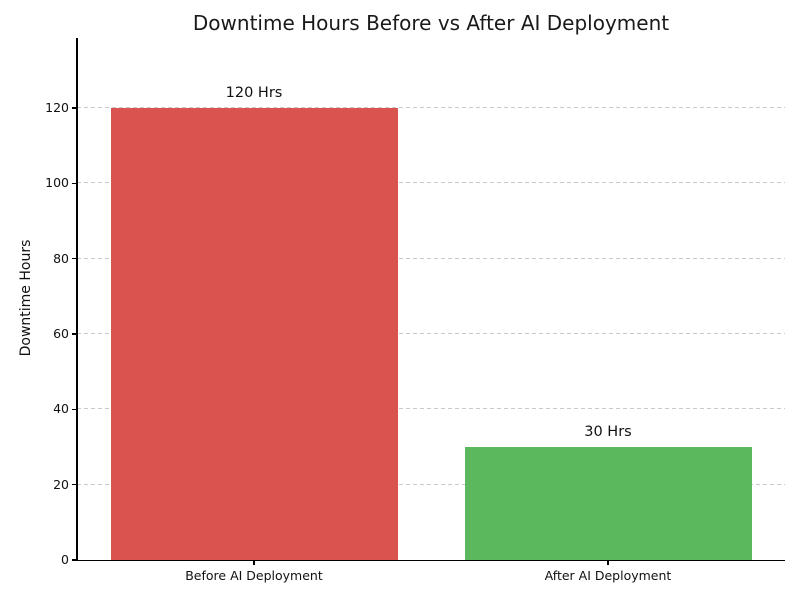 The height and width of the screenshot is (600, 800). Describe the element at coordinates (57, 108) in the screenshot. I see `y-tick-label: 120` at that location.